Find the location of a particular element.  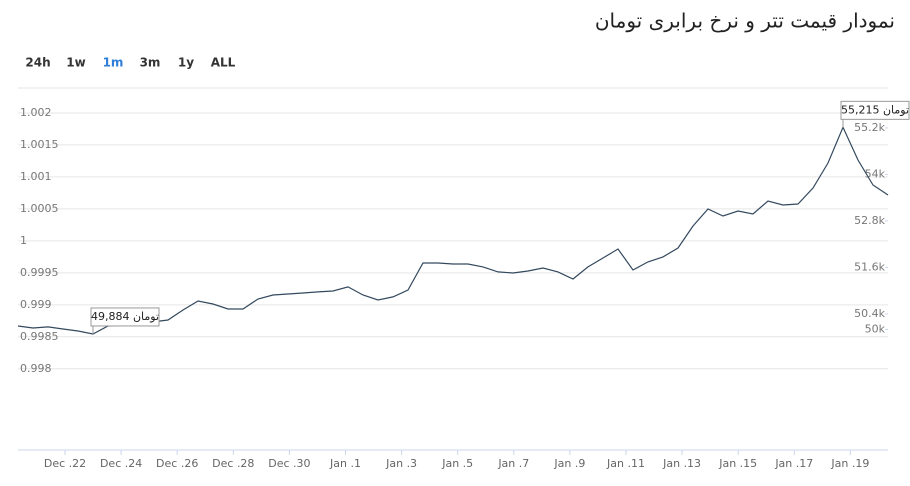

x-tick-label: Jan .11 is located at coordinates (625, 463).